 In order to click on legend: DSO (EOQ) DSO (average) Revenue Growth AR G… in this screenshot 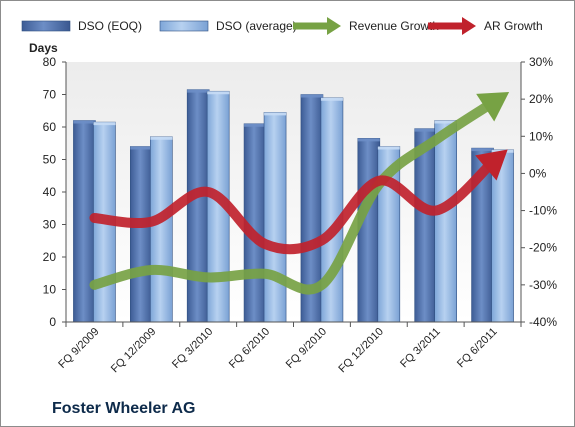, I will do `click(282, 26)`.